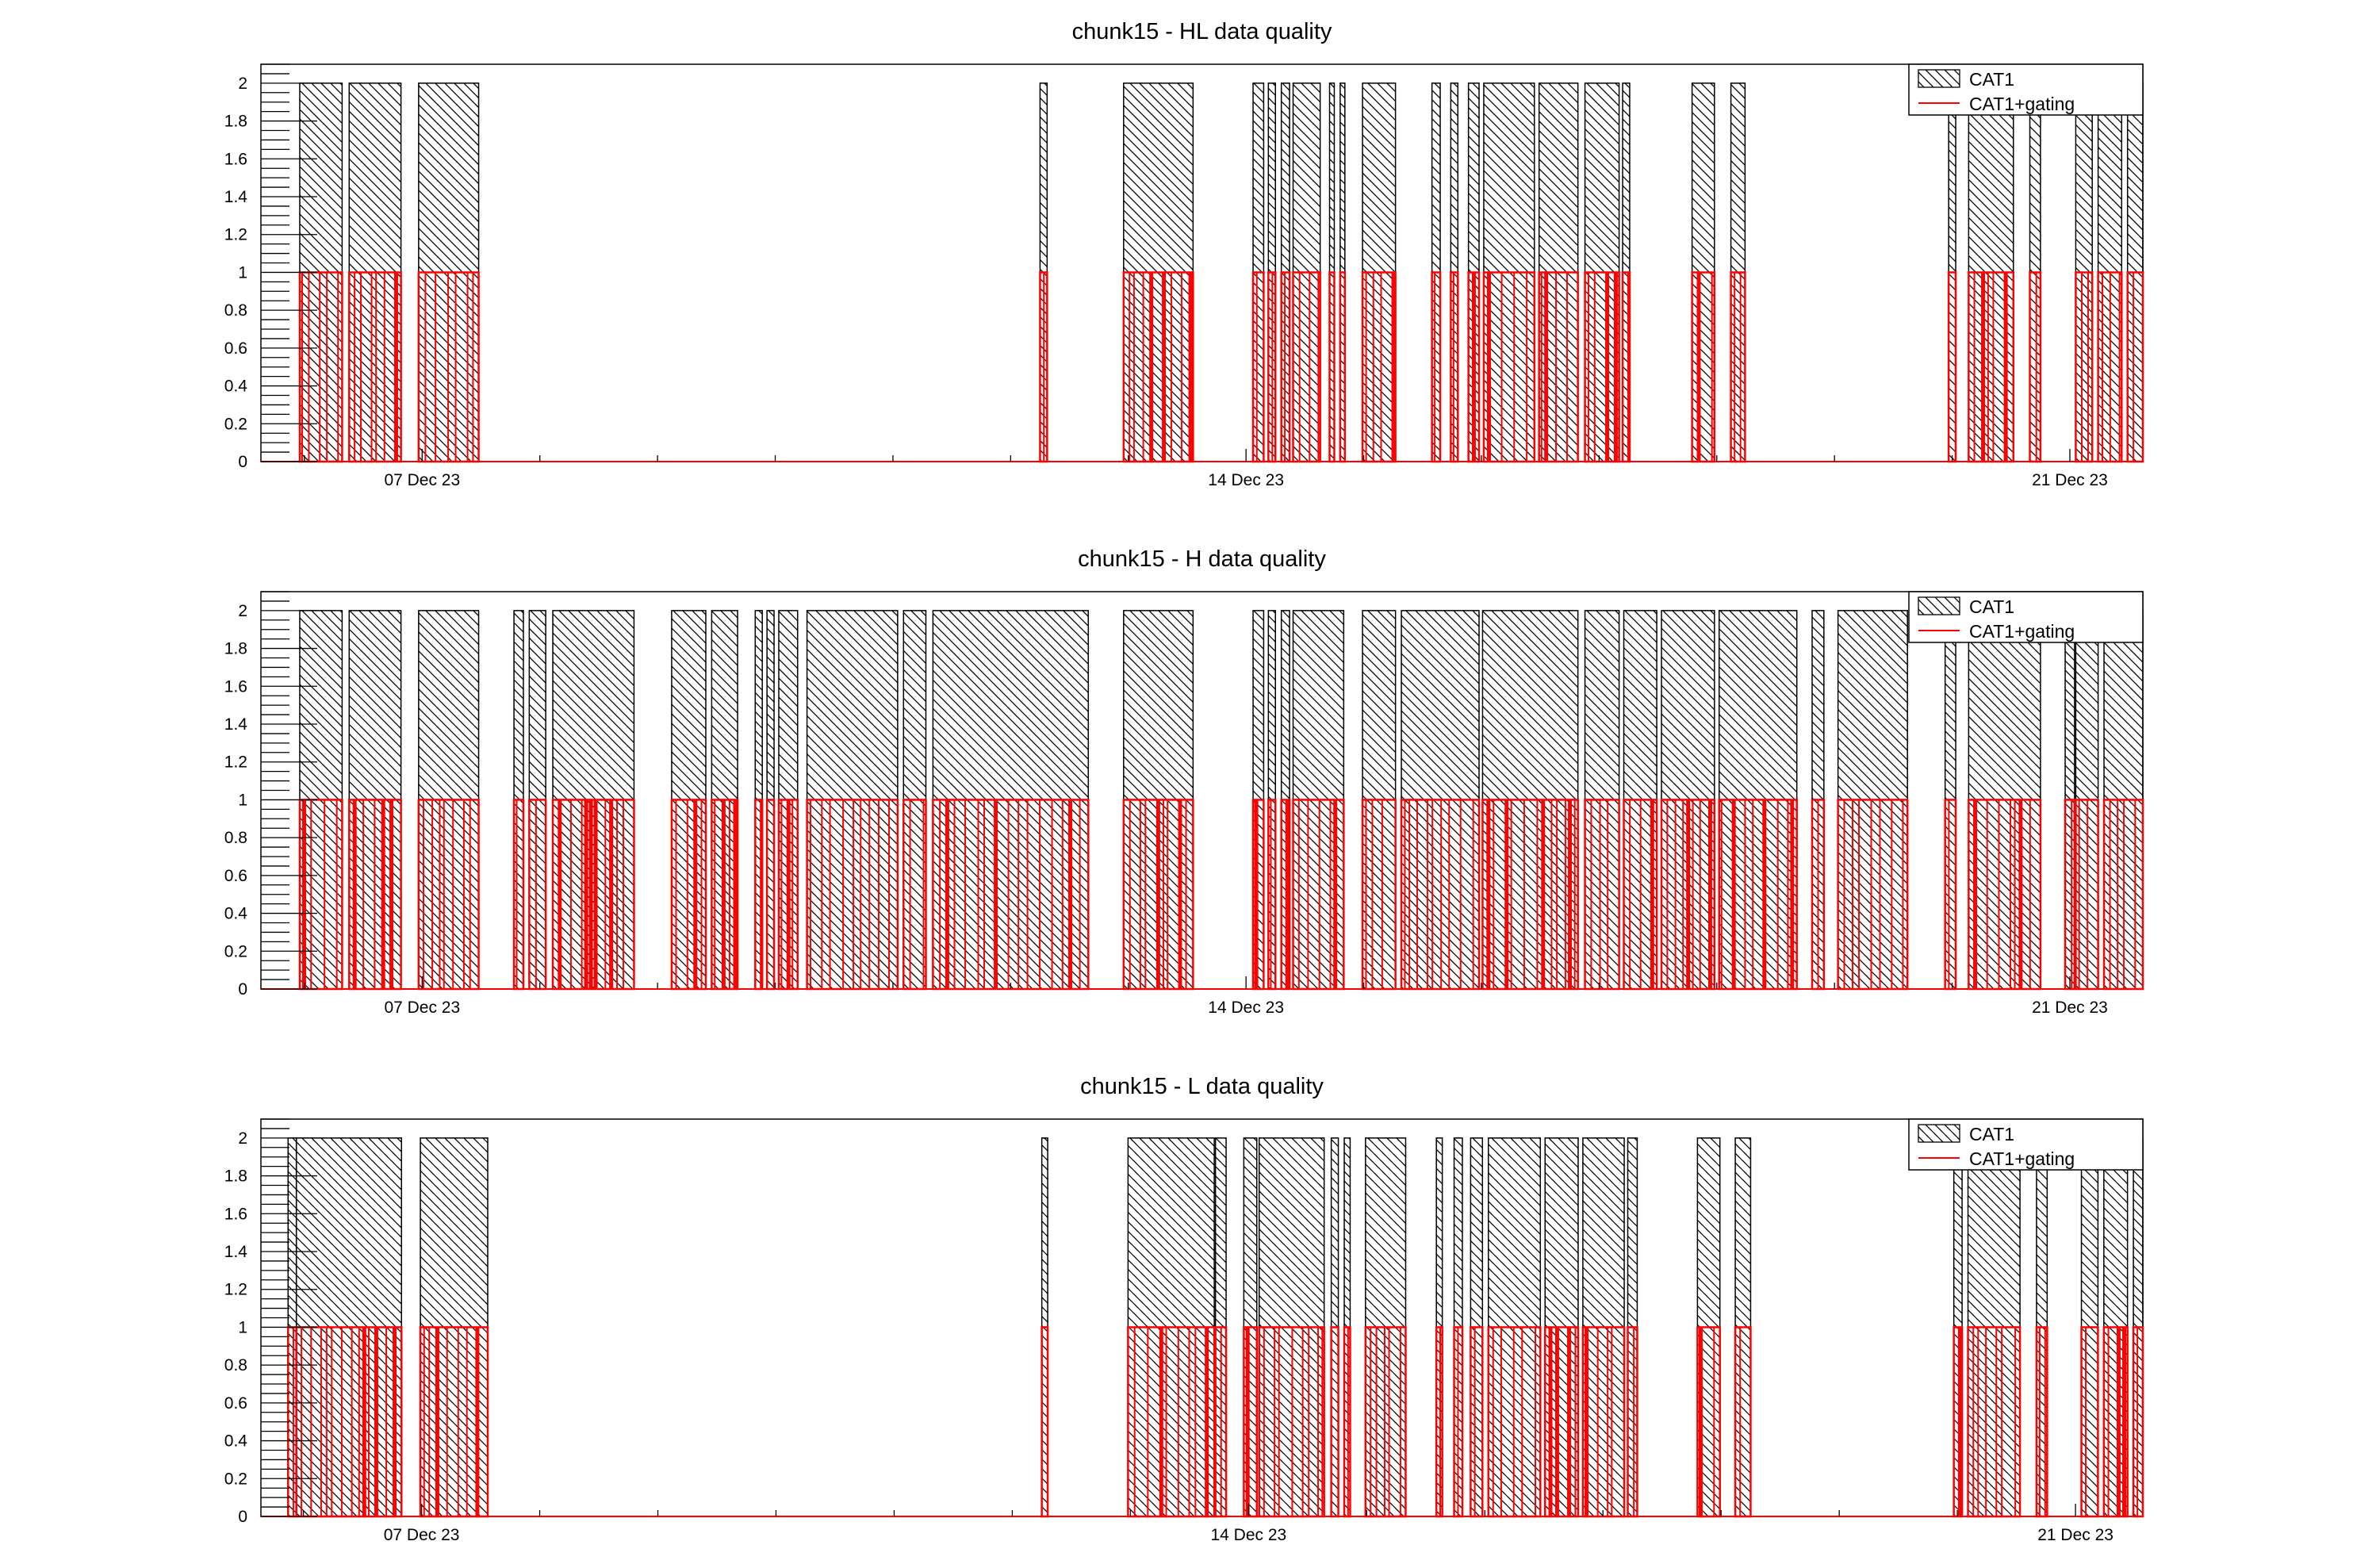 This screenshot has height=1568, width=2376. What do you see at coordinates (1202, 559) in the screenshot?
I see `chart-title: chunk15 - H data quality` at bounding box center [1202, 559].